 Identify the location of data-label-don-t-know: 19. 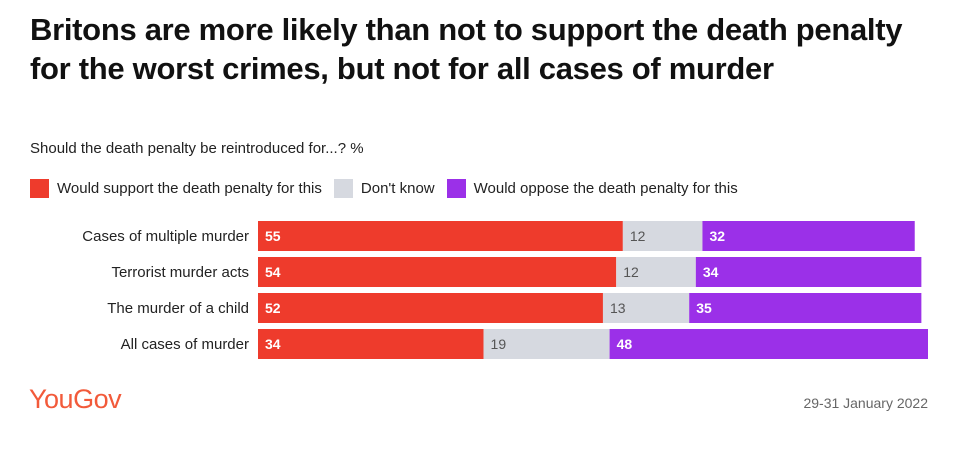
(499, 344).